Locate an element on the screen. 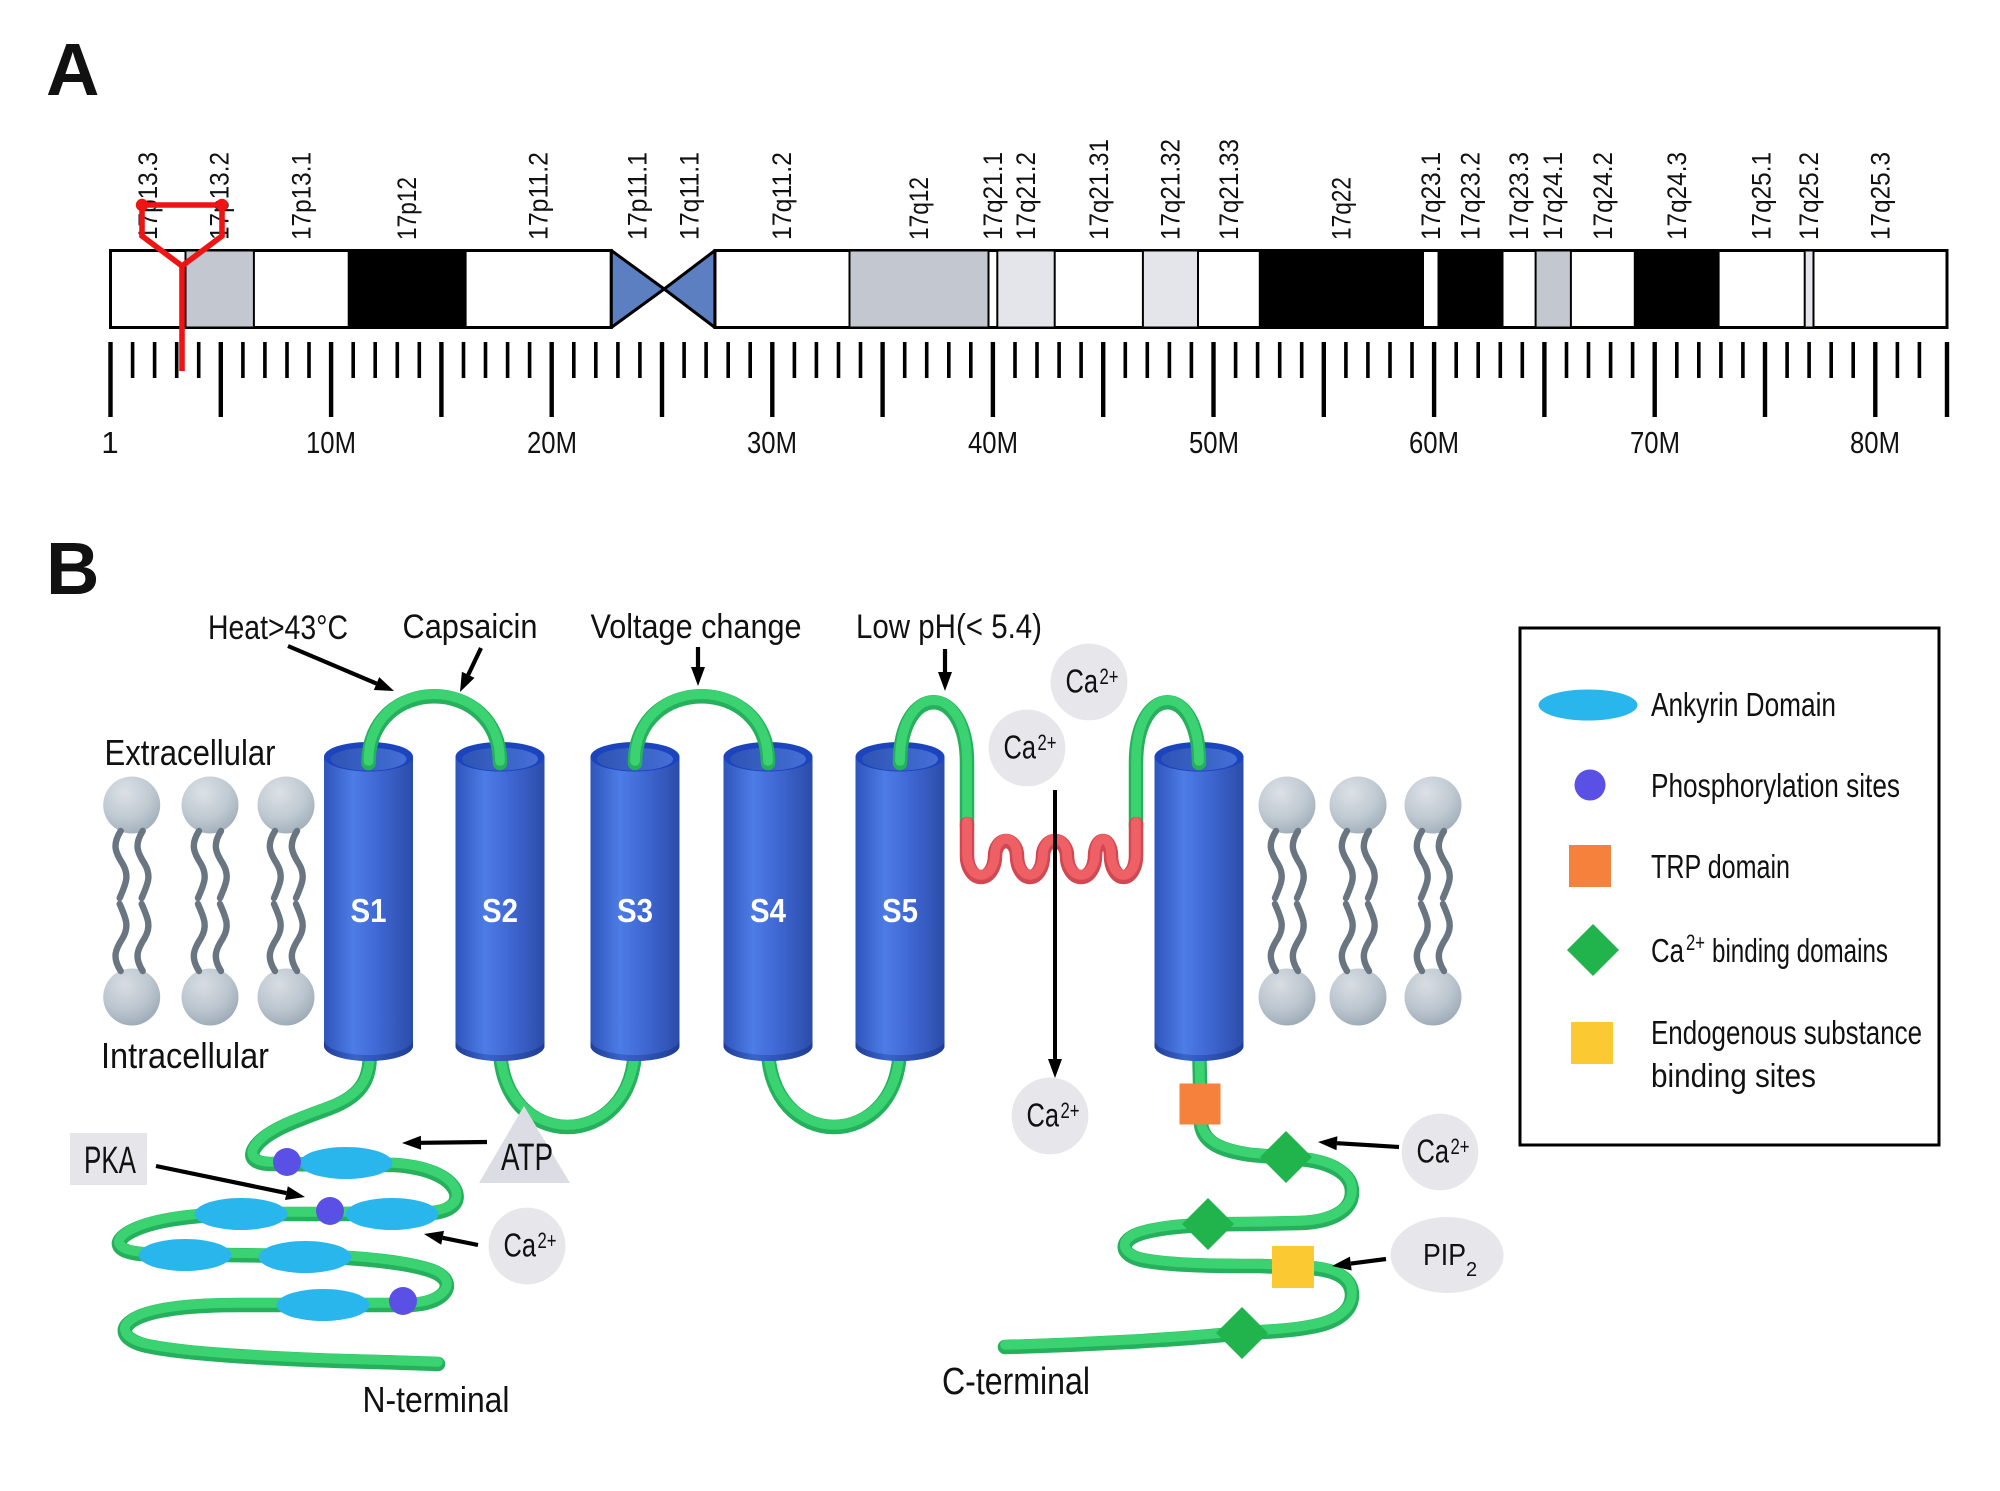 Image resolution: width=2000 pixels, height=1491 pixels. svg-text: 17p13.1 is located at coordinates (301, 196).